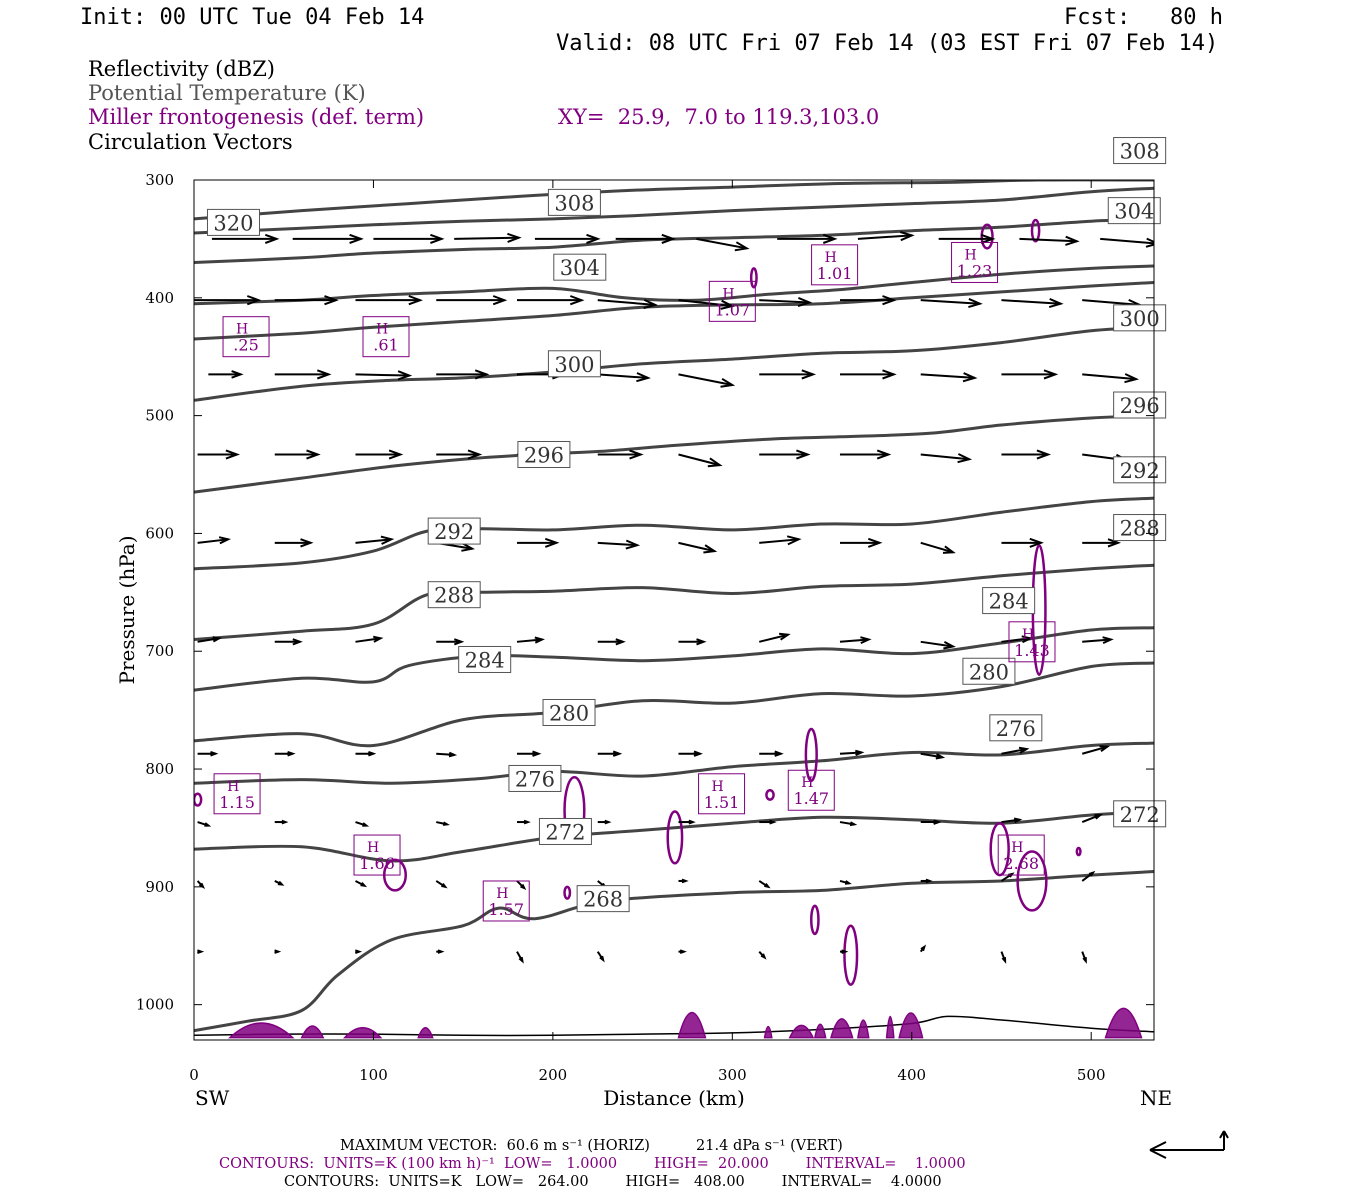 This screenshot has width=1350, height=1200. Describe the element at coordinates (1156, 1098) in the screenshot. I see `x-right-end-label: NE` at that location.